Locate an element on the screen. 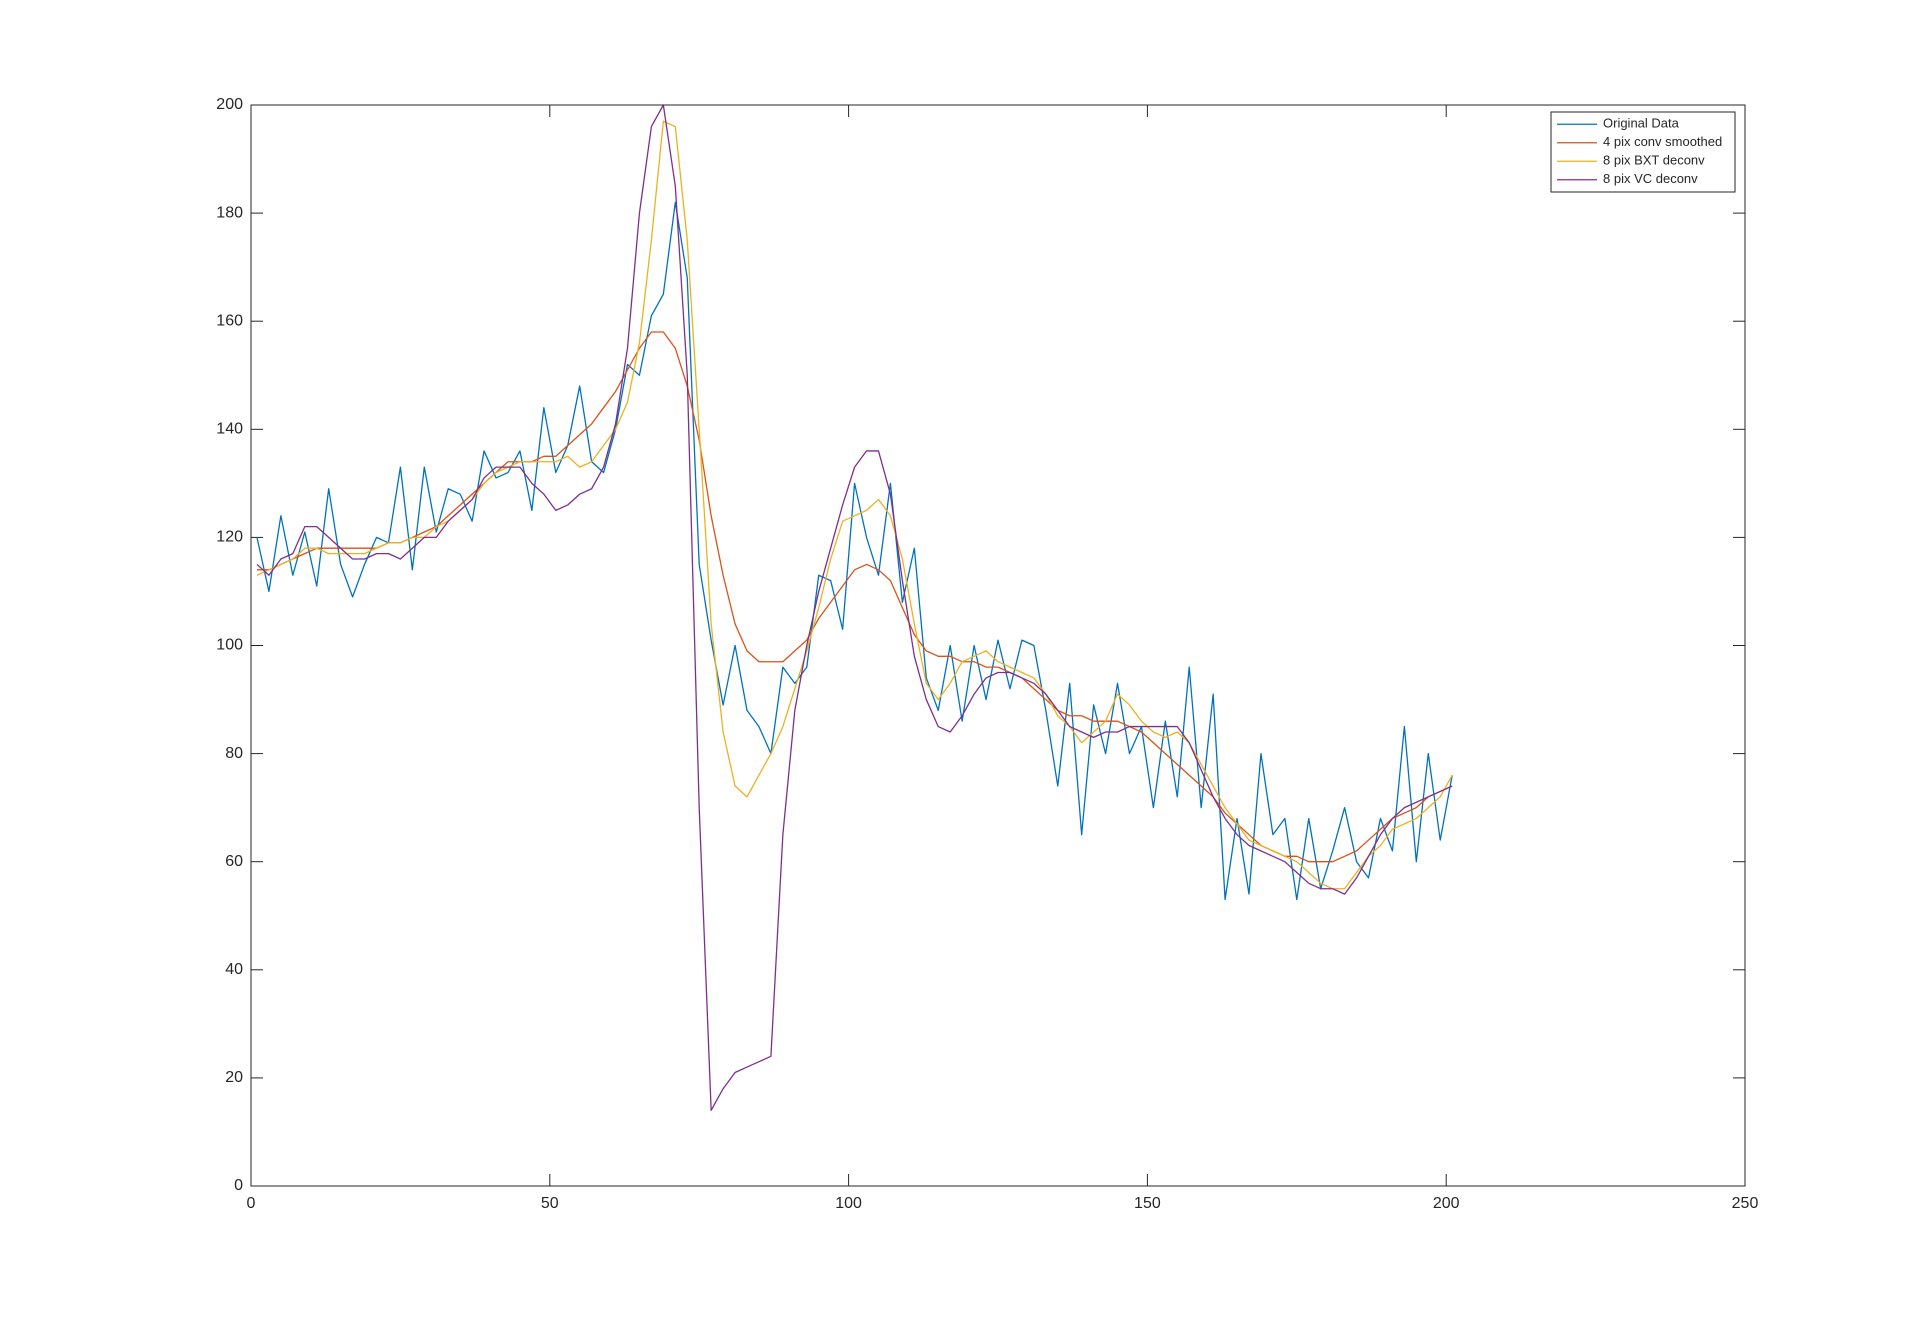 This screenshot has height=1326, width=1920. y-tick-label: 160 is located at coordinates (229, 320).